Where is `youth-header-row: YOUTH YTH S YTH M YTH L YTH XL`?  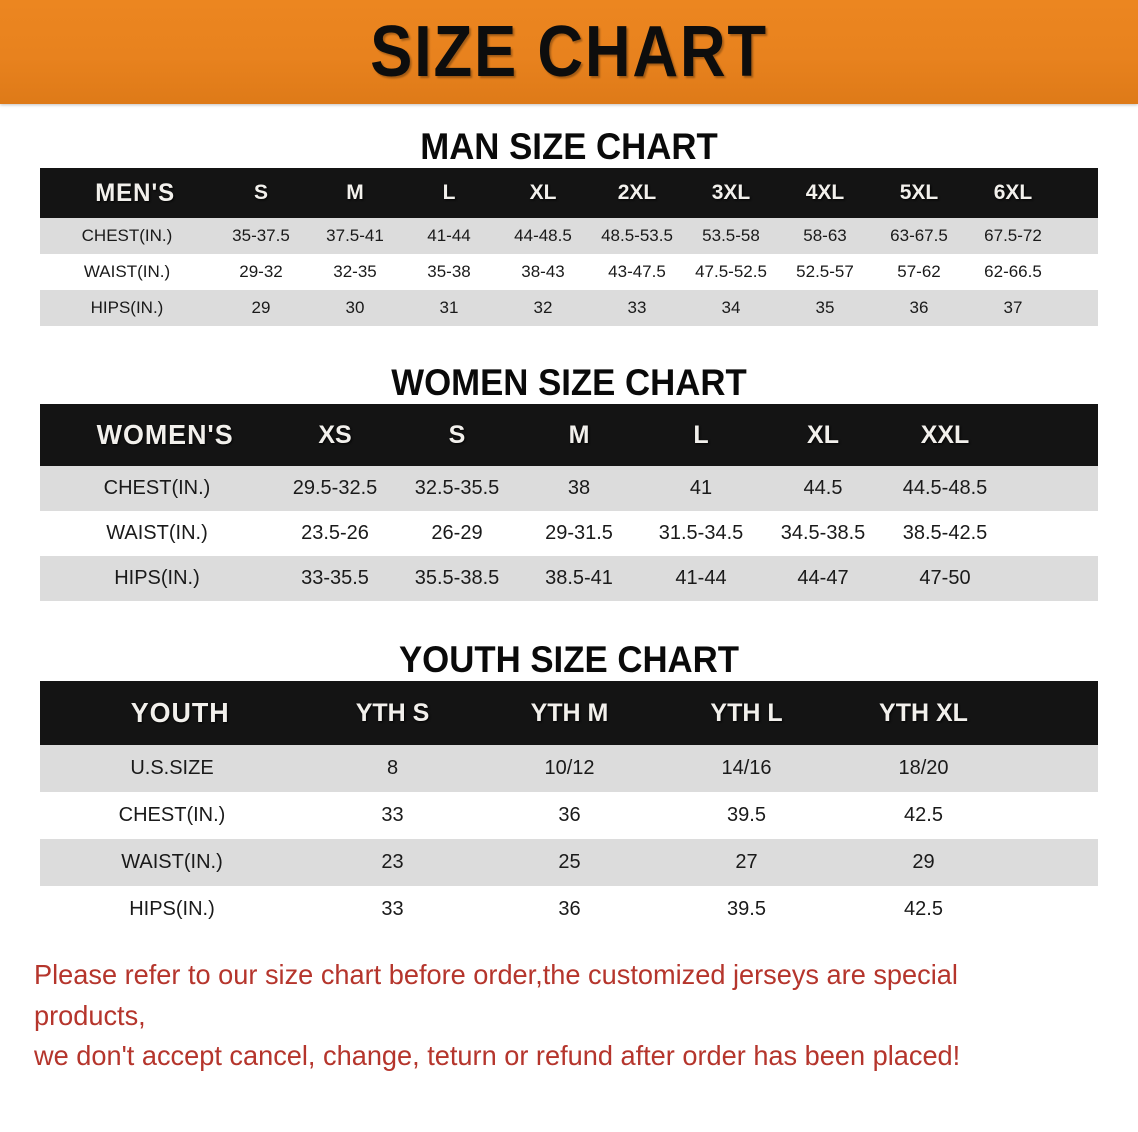
youth-header-row: YOUTH YTH S YTH M YTH L YTH XL is located at coordinates (569, 713).